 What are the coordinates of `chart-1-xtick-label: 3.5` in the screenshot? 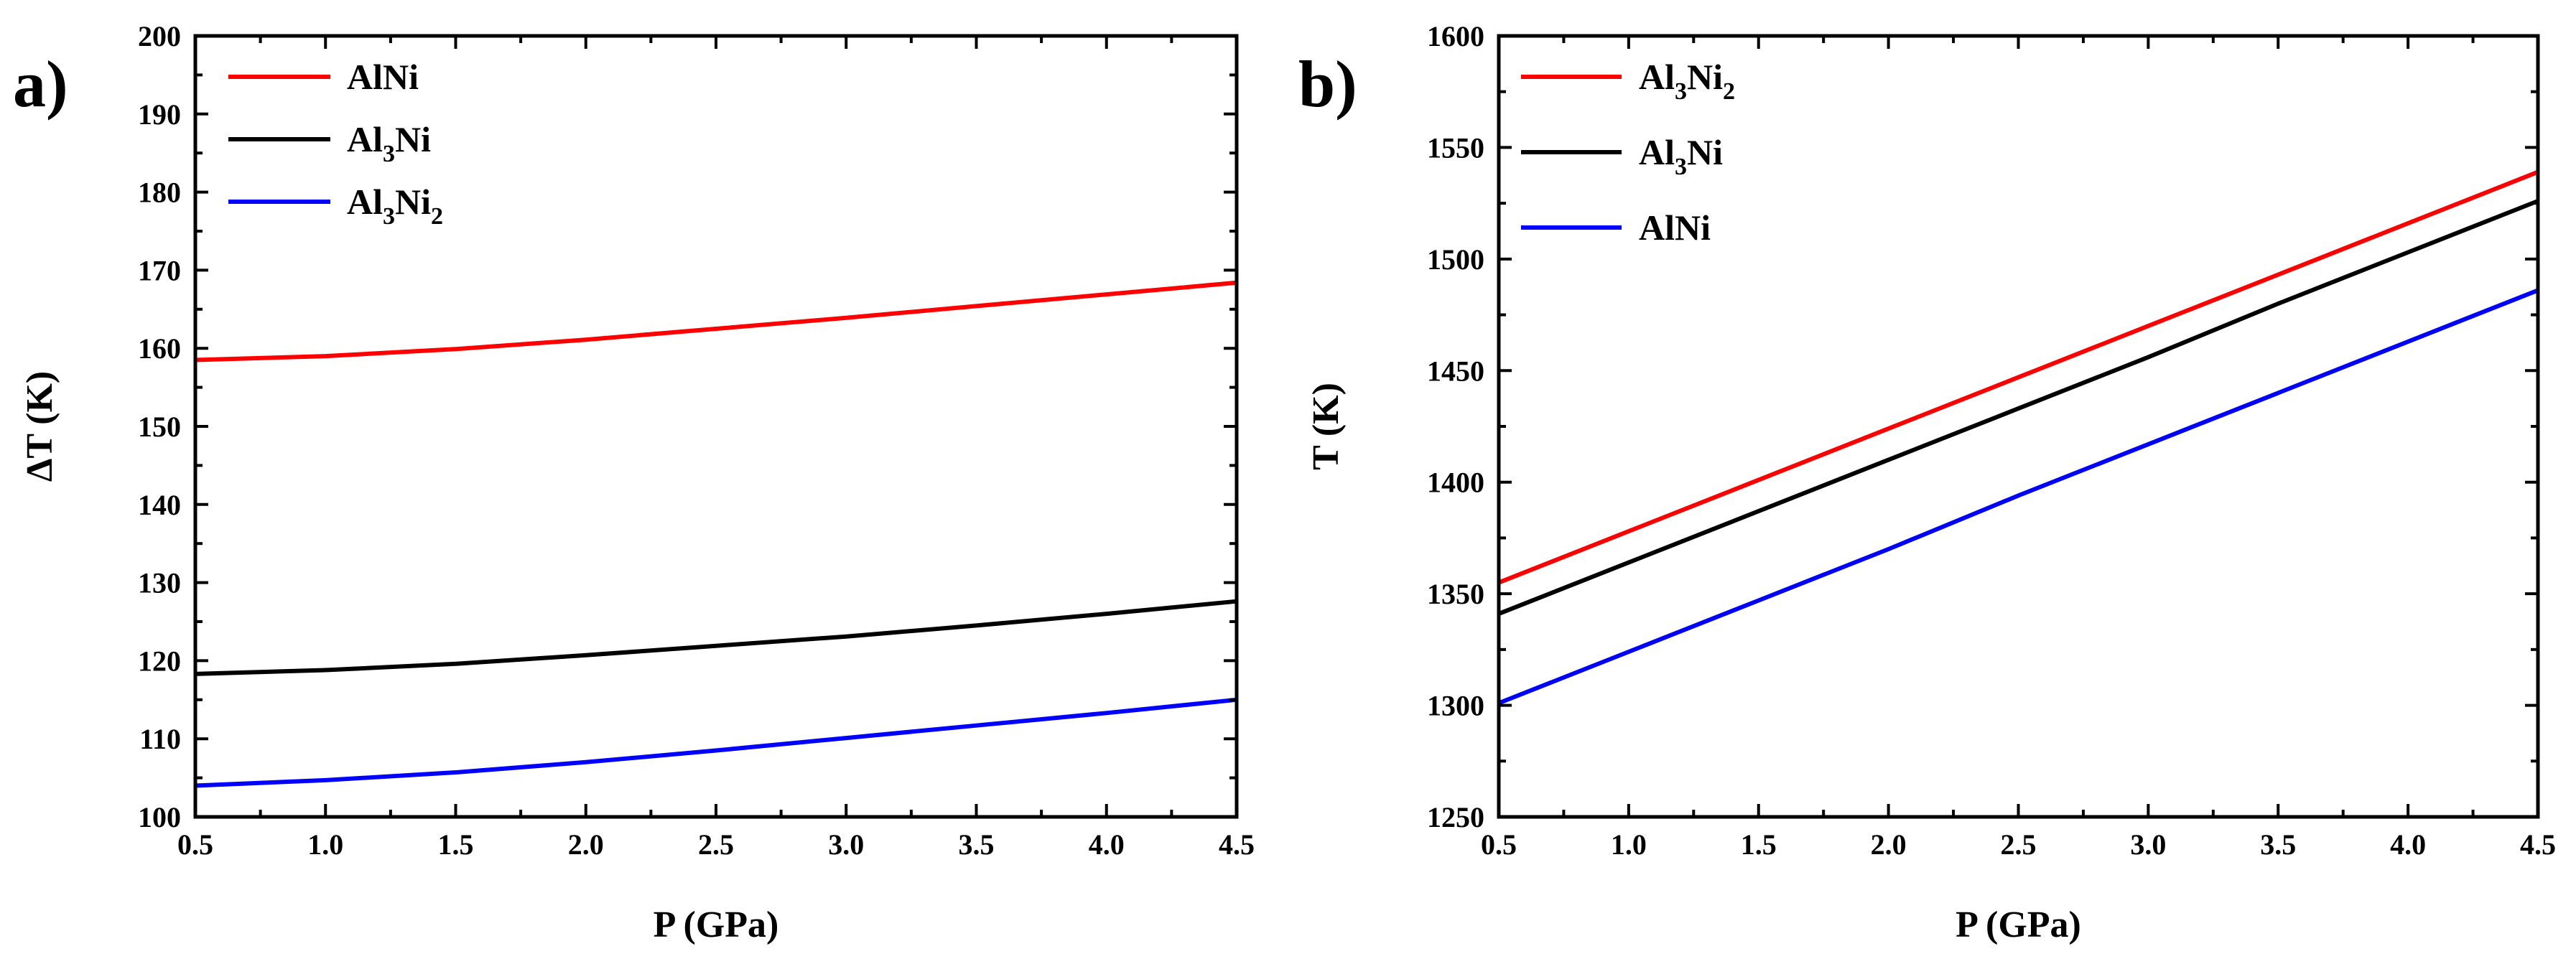 It's located at (2278, 845).